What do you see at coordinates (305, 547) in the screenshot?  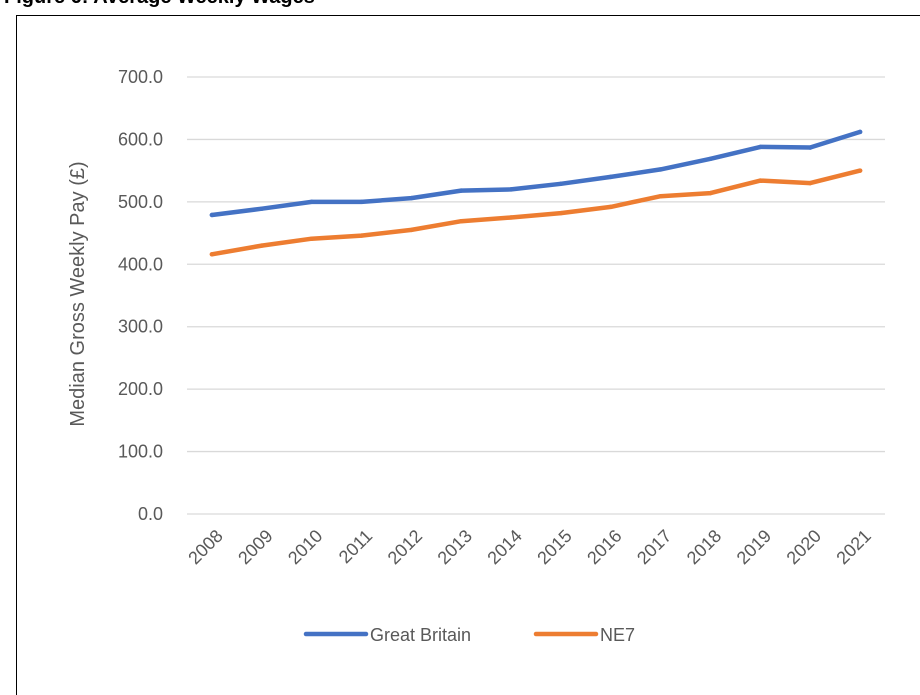 I see `x-tick-label: 2010` at bounding box center [305, 547].